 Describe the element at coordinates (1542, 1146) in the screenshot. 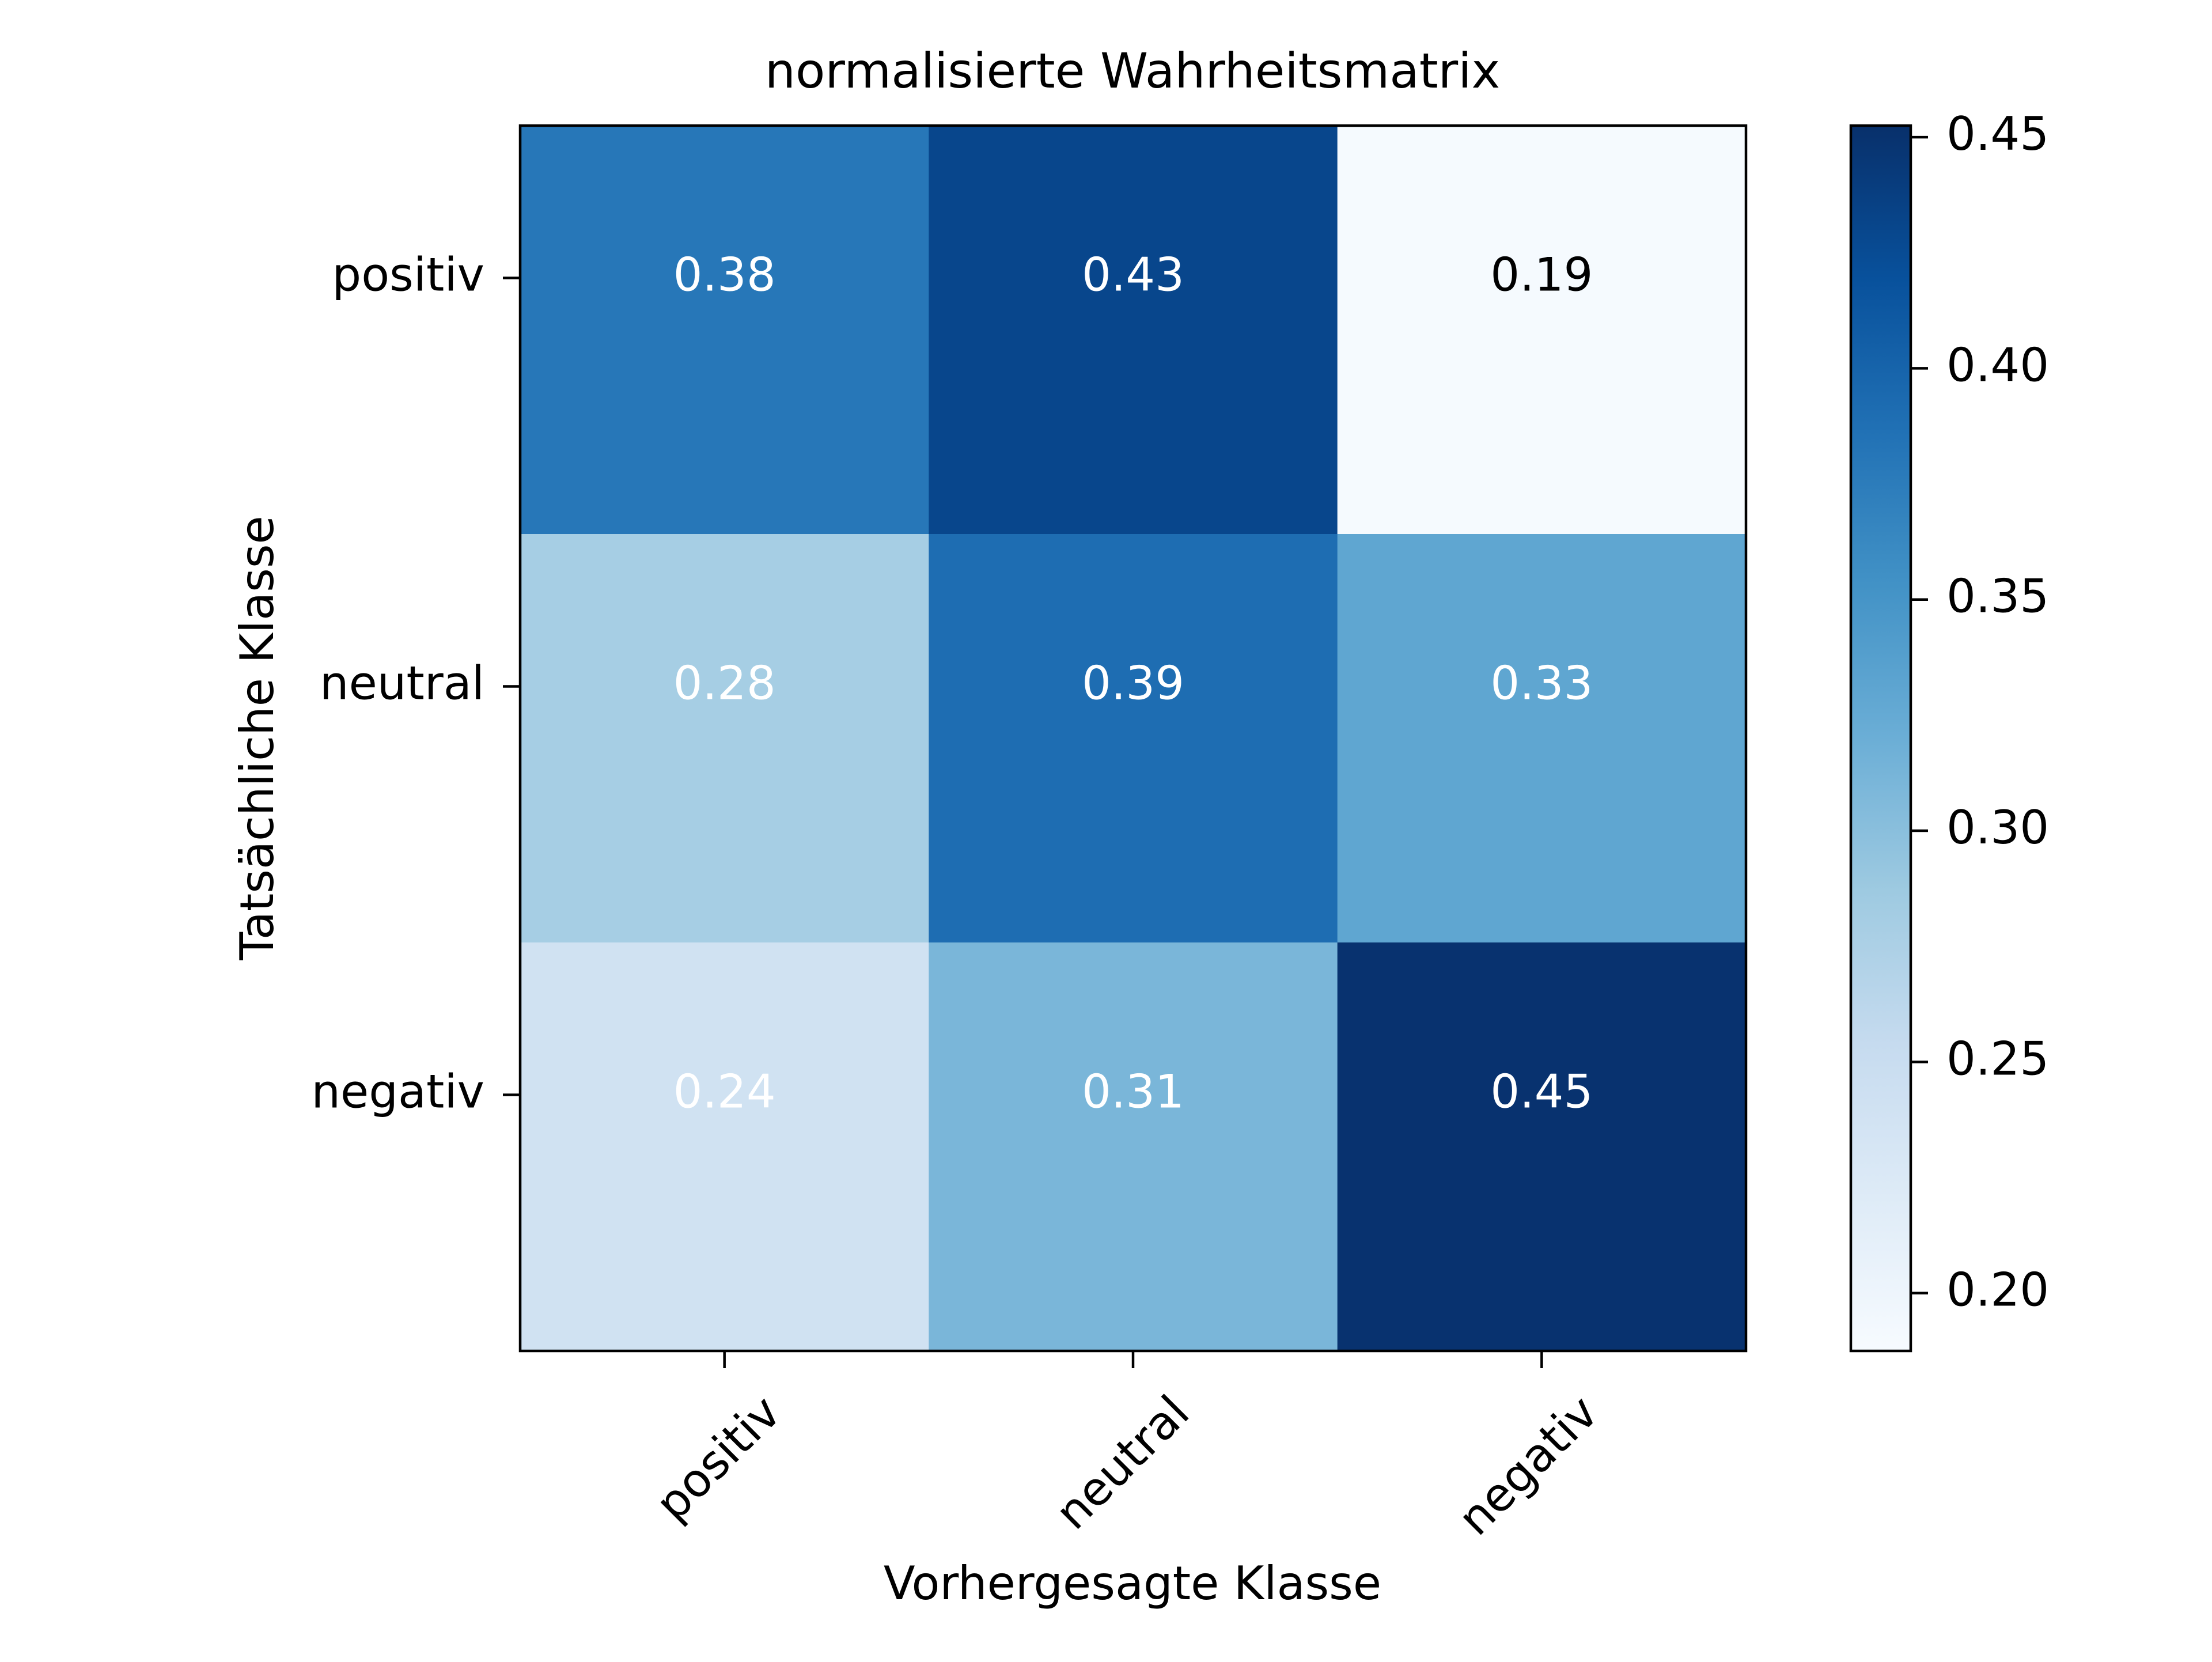

I see `heatmap-cell-r2-c2` at that location.